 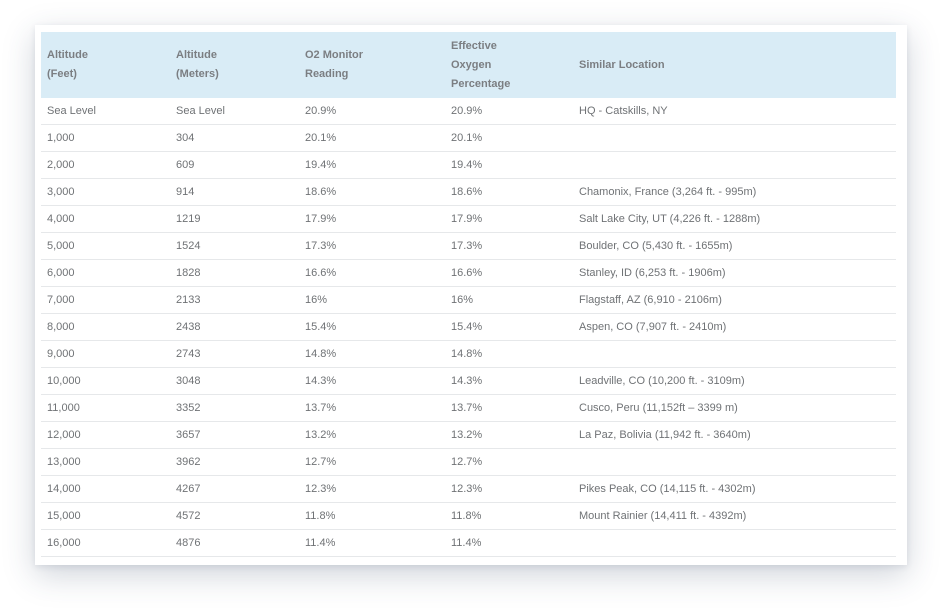 What do you see at coordinates (234, 462) in the screenshot?
I see `altitude-meters-cell: 3962` at bounding box center [234, 462].